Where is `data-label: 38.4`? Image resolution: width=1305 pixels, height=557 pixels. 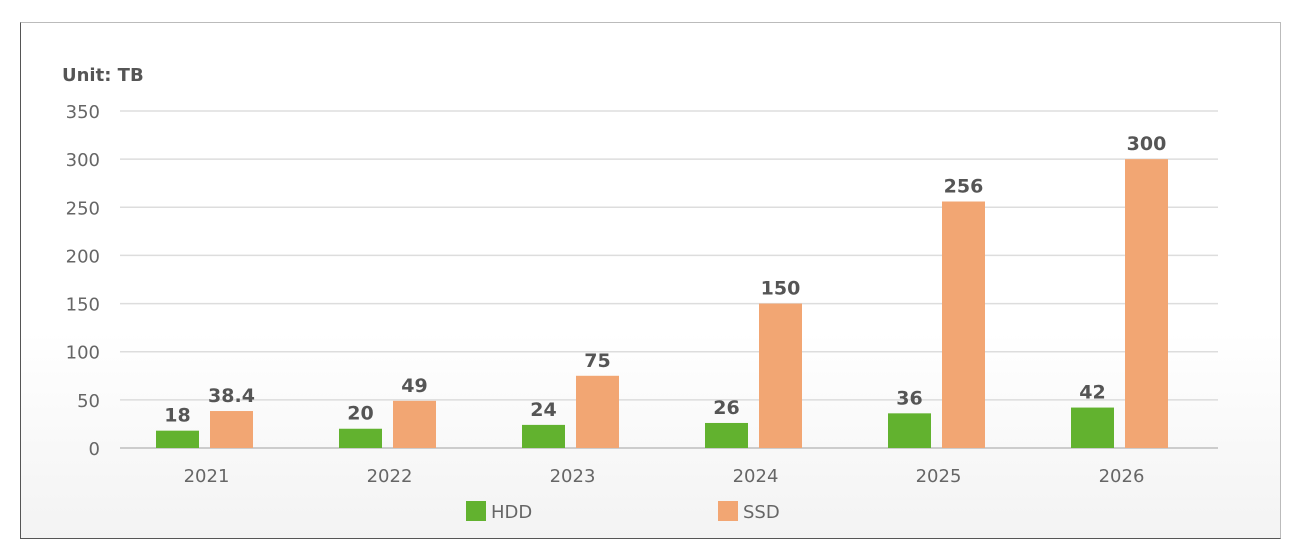 data-label: 38.4 is located at coordinates (231, 396).